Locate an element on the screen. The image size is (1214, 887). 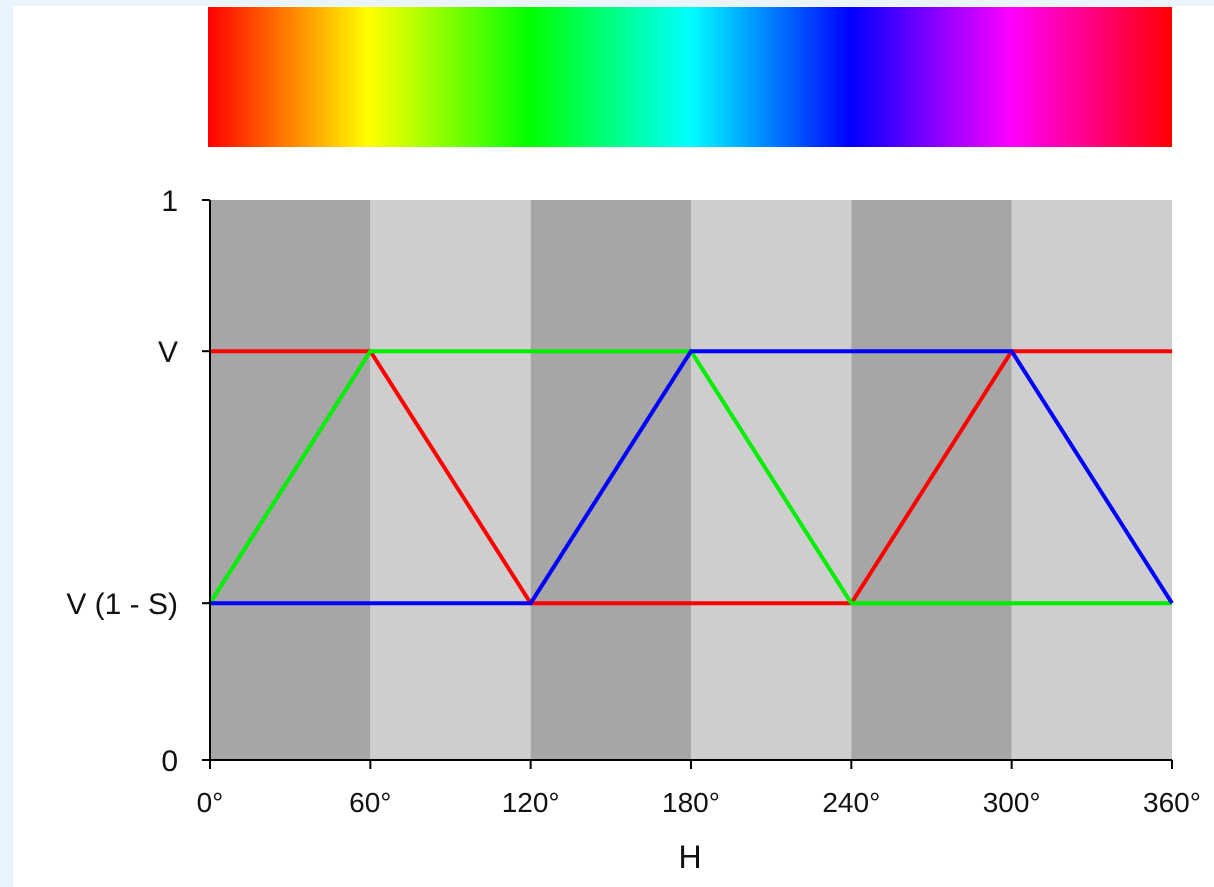
x-tick-label: 240° is located at coordinates (851, 802).